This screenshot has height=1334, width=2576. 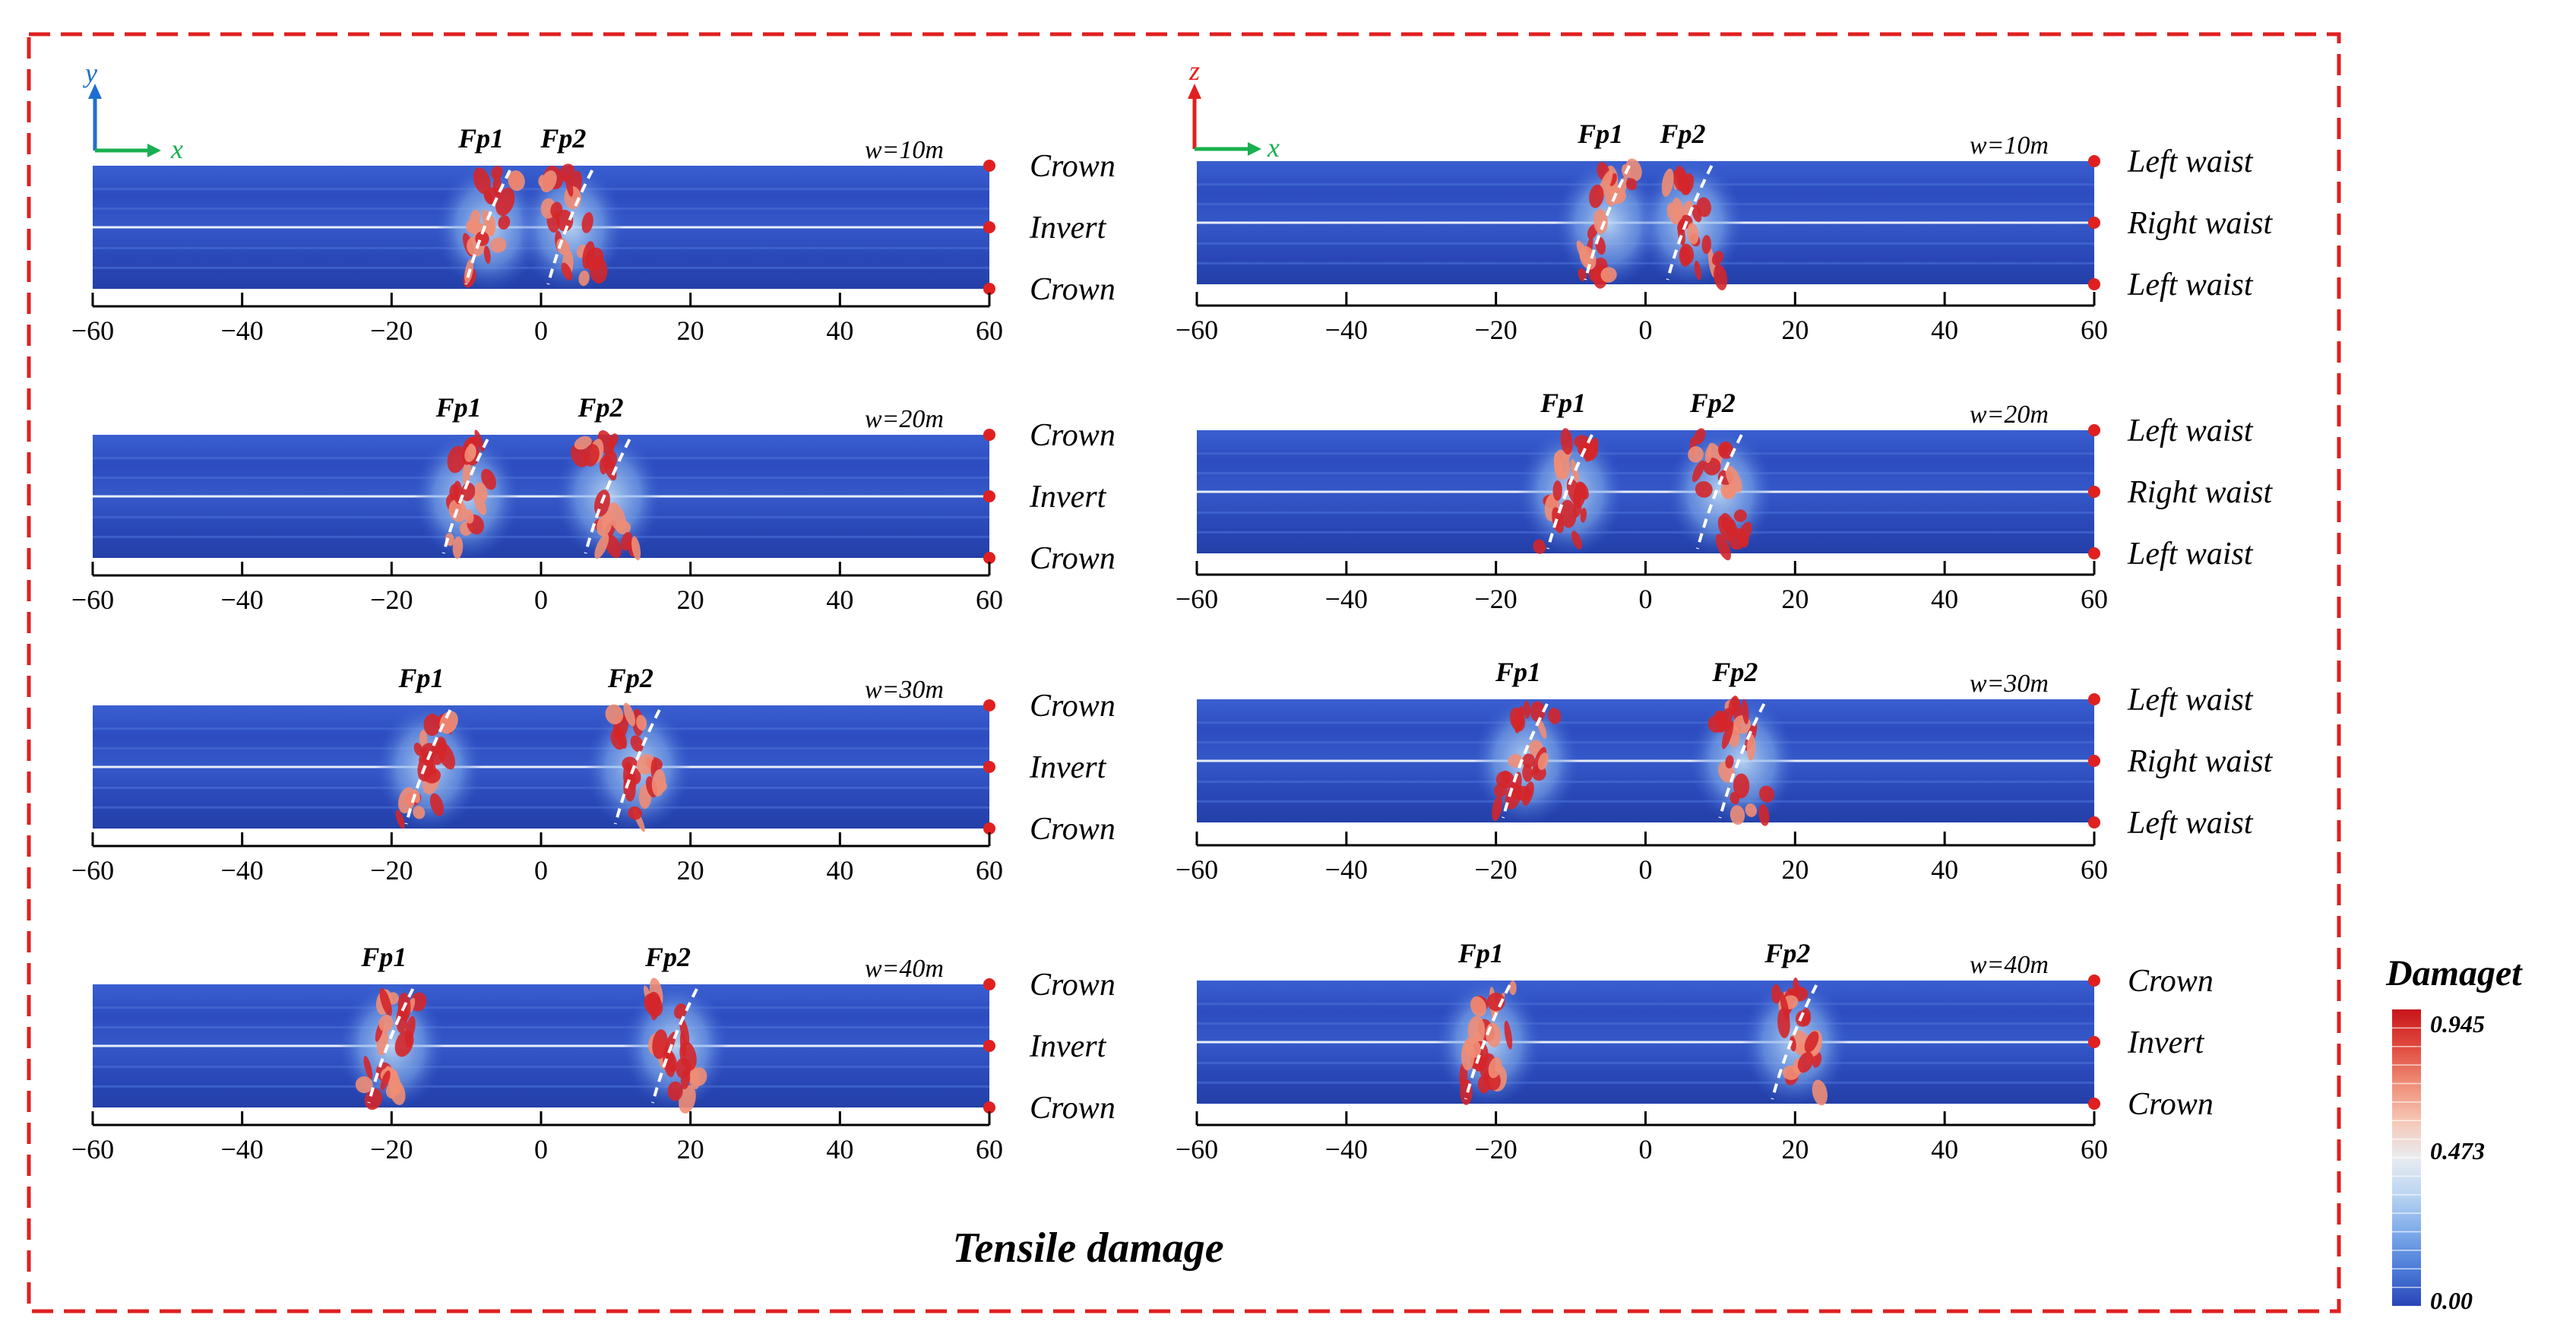 I want to click on left-axis-vertical-label: y, so click(x=90, y=73).